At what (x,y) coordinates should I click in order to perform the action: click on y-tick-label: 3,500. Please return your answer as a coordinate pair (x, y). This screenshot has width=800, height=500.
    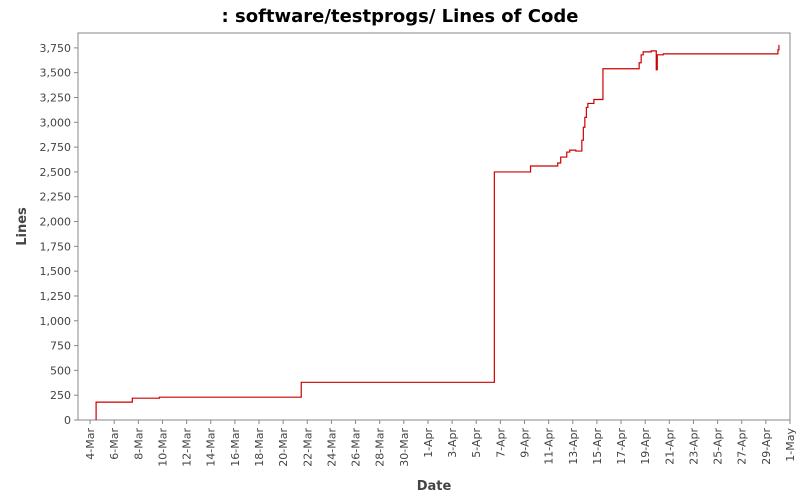
    Looking at the image, I should click on (56, 73).